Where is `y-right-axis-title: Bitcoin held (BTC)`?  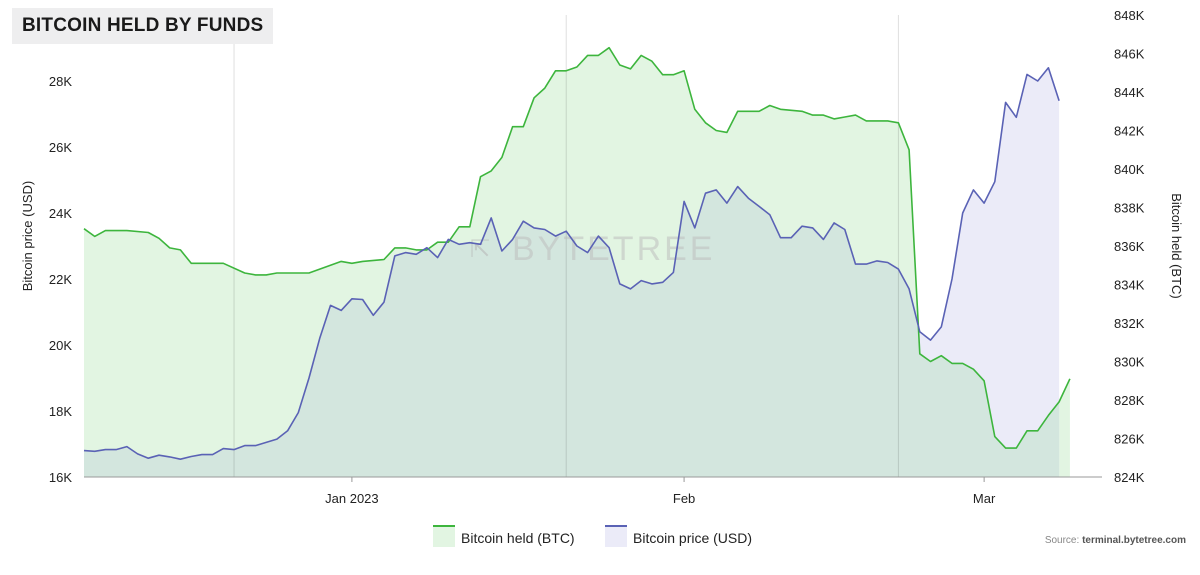 y-right-axis-title: Bitcoin held (BTC) is located at coordinates (1176, 245).